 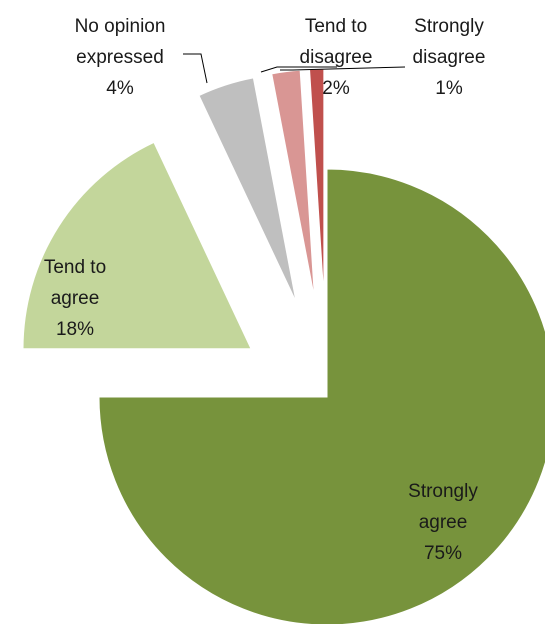 I want to click on slice-label-0: Strongly agree 75%, so click(x=443, y=522).